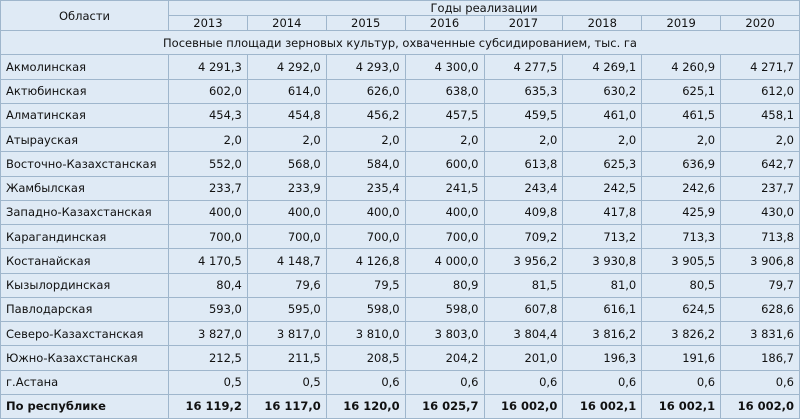 Image resolution: width=800 pixels, height=419 pixels. Describe the element at coordinates (365, 309) in the screenshot. I see `value-cell: 598,0` at that location.